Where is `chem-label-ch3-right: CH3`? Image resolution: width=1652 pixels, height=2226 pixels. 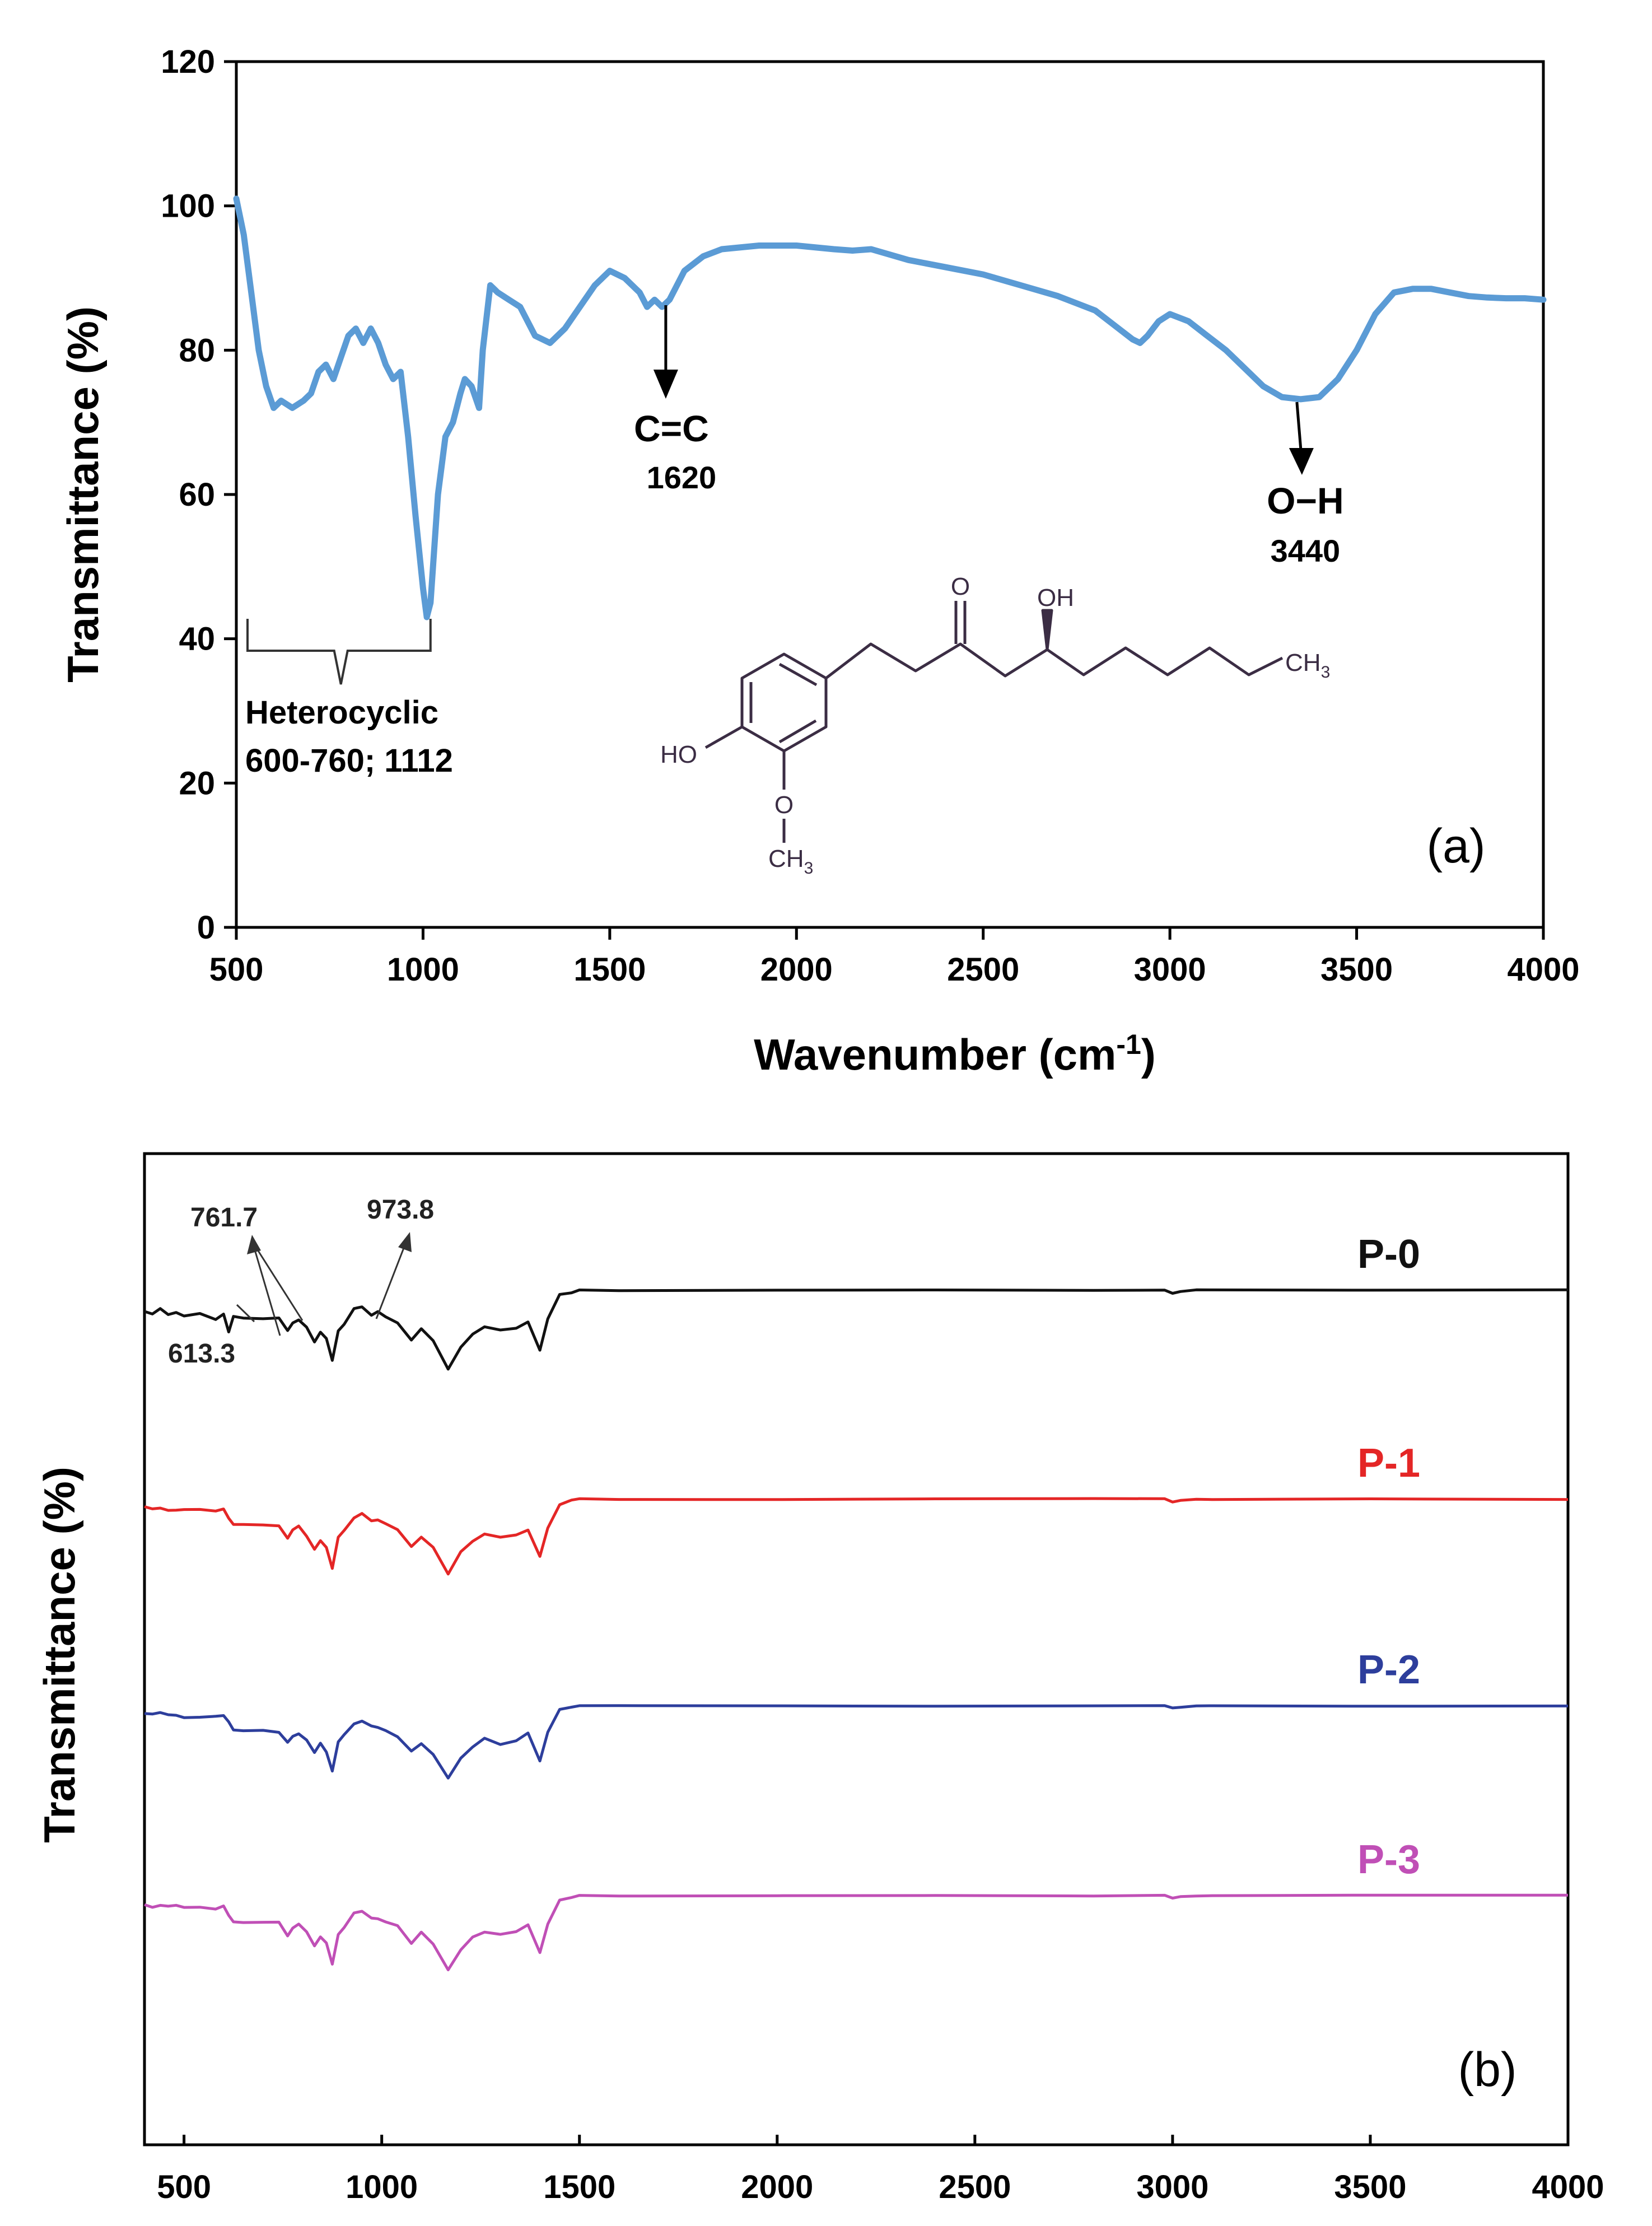
chem-label-ch3-right: CH3 is located at coordinates (1308, 665).